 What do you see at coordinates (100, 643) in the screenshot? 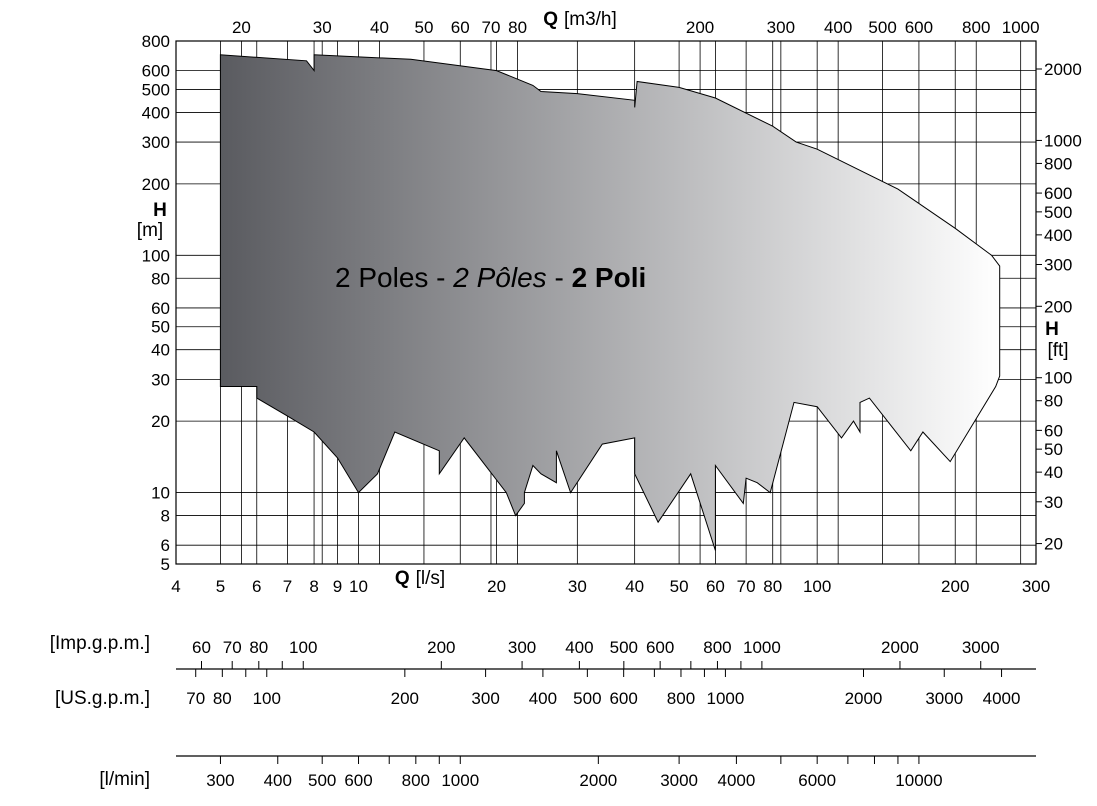
I see `extra-scale-label: [Imp.g.p.m.]` at bounding box center [100, 643].